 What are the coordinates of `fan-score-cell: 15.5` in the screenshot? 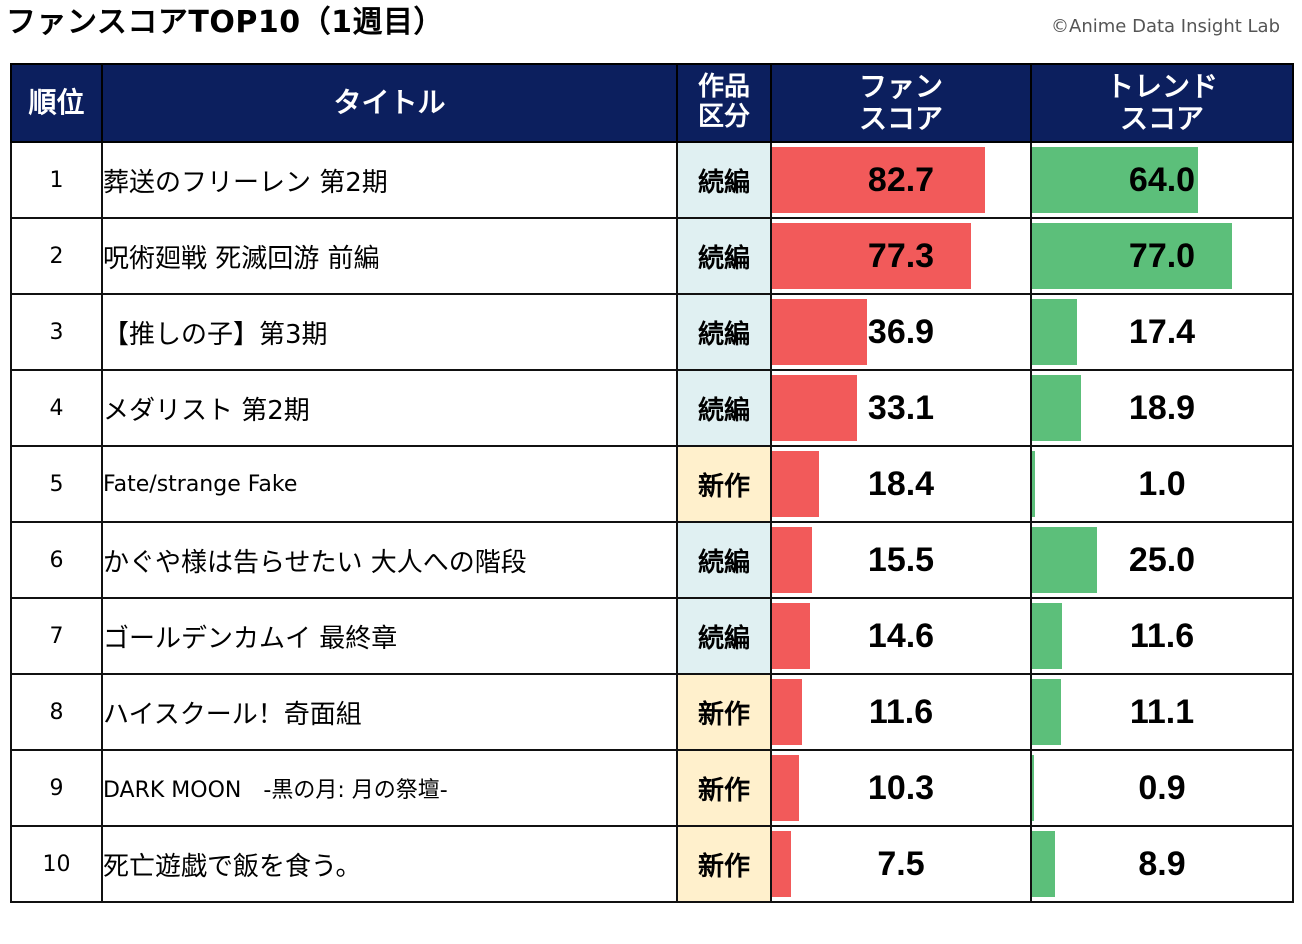 It's located at (901, 560).